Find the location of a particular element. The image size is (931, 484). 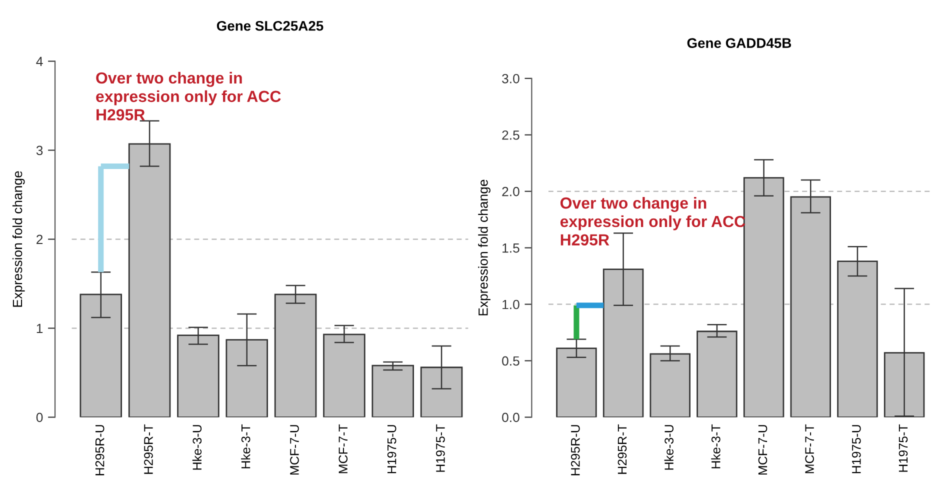

y-tick-label: 3.0 is located at coordinates (511, 79).